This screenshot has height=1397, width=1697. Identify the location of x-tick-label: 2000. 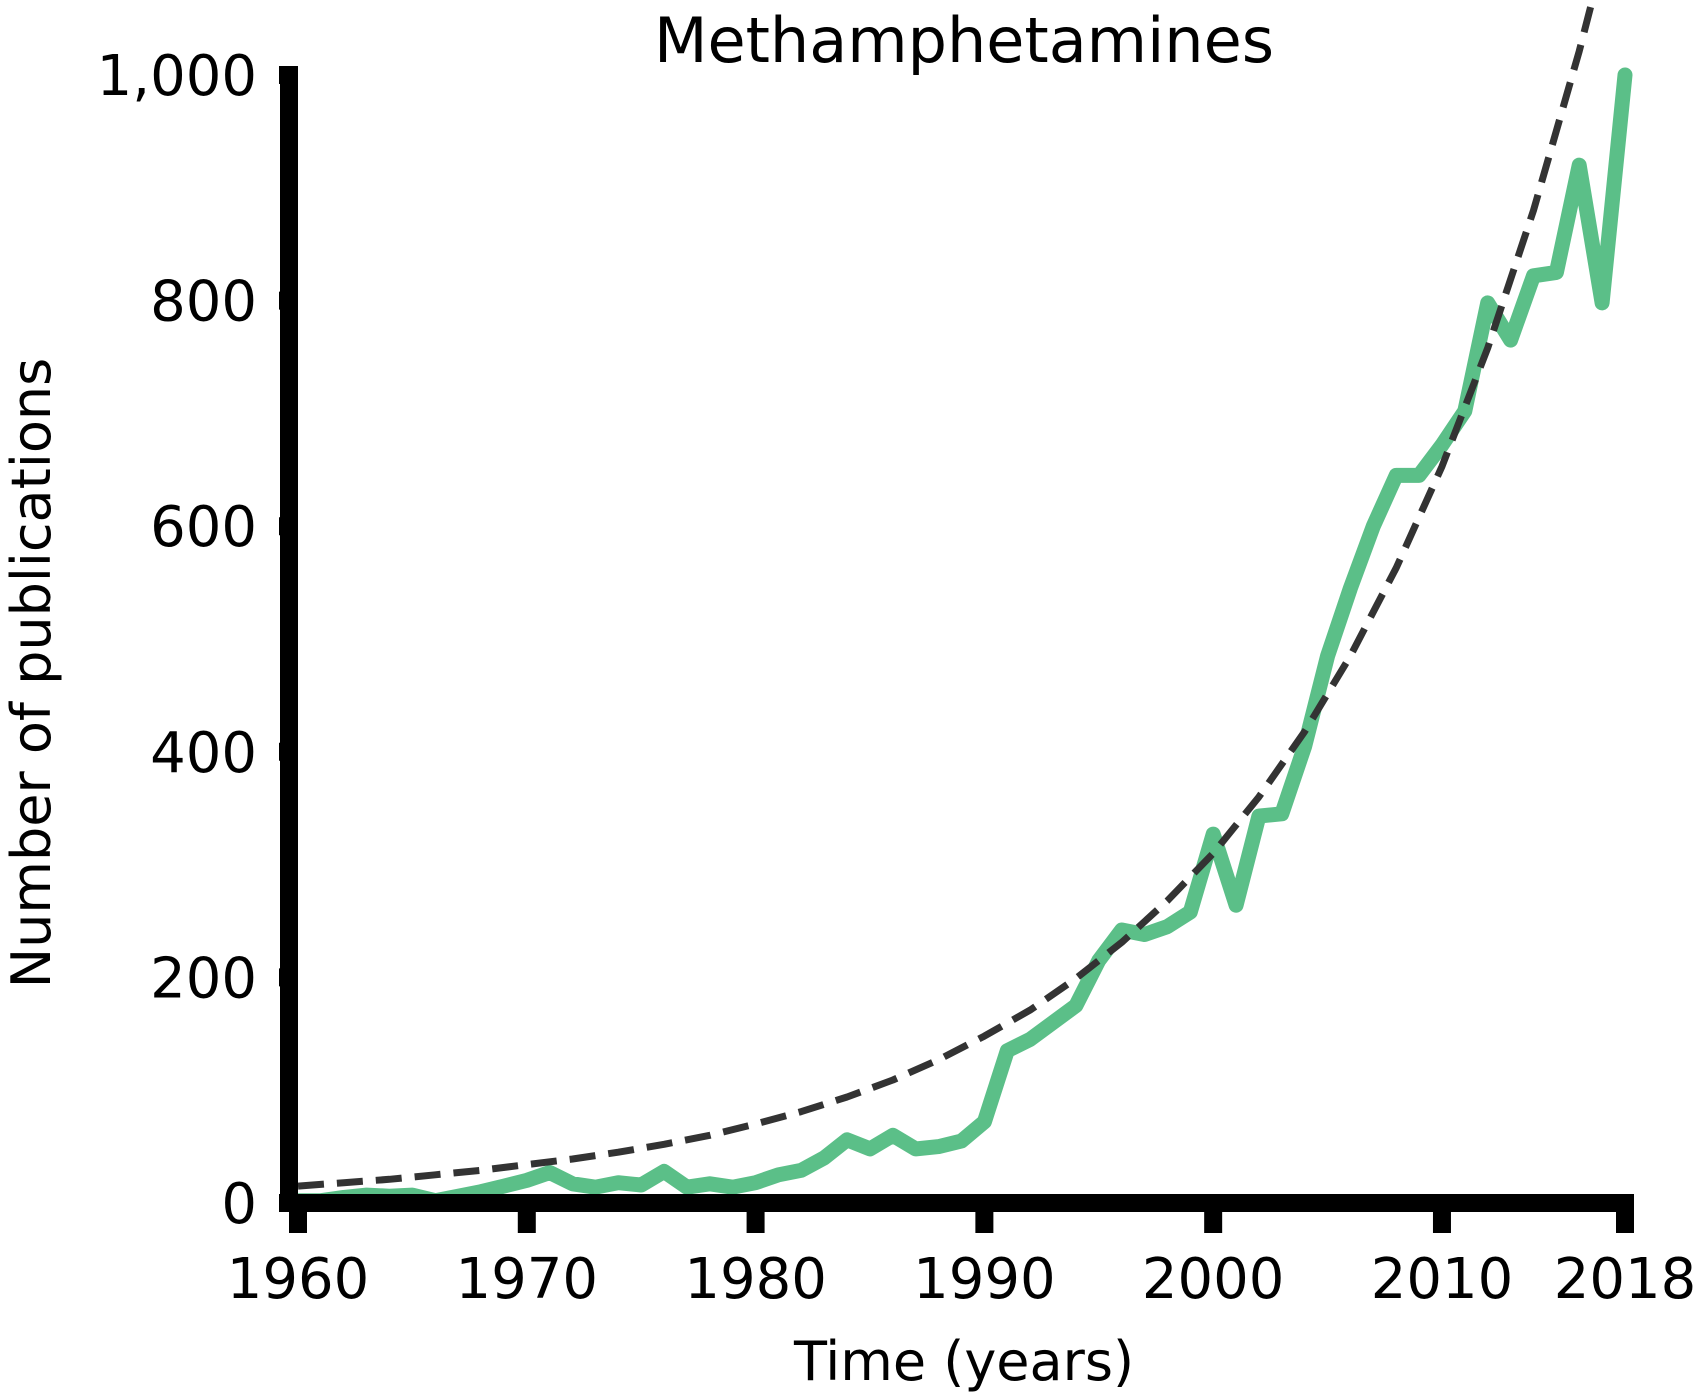
(1213, 1279).